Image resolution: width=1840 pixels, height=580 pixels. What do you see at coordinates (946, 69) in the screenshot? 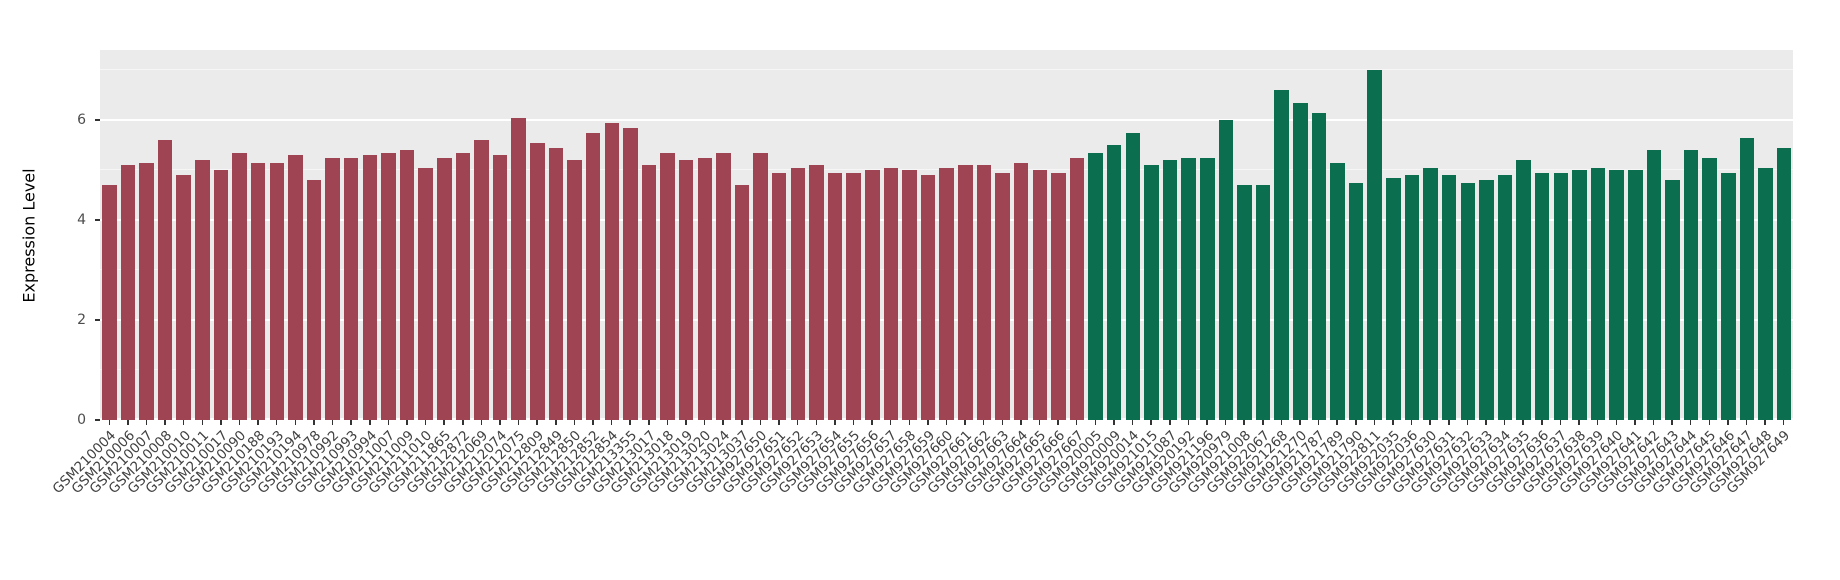
I see `grid-minor-line` at bounding box center [946, 69].